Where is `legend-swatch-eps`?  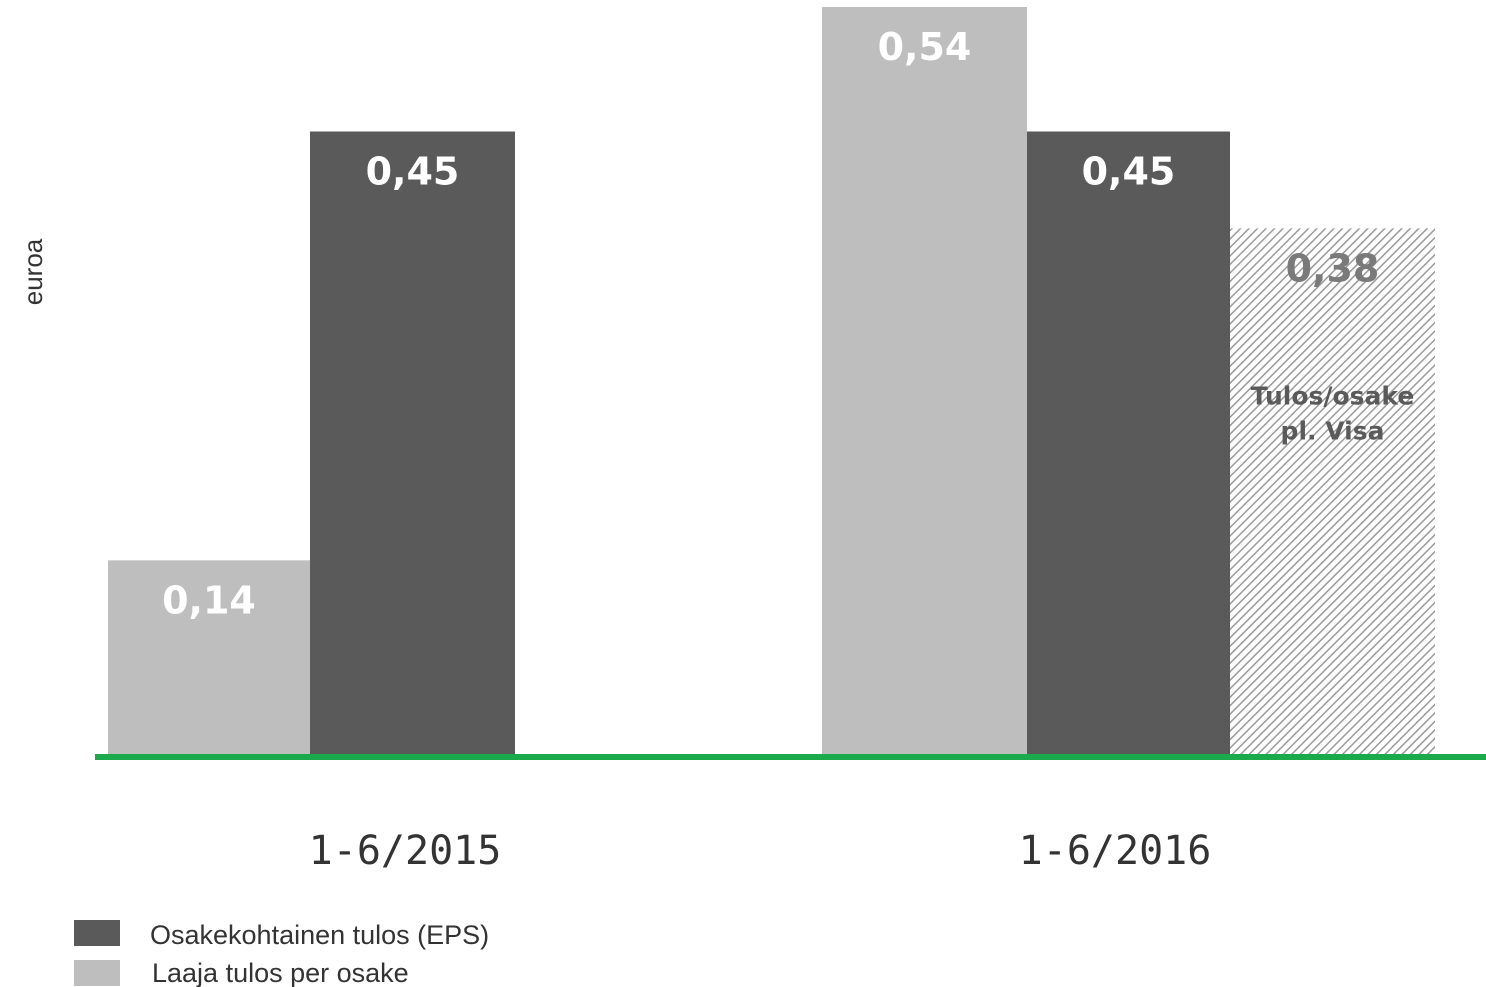 legend-swatch-eps is located at coordinates (97, 933).